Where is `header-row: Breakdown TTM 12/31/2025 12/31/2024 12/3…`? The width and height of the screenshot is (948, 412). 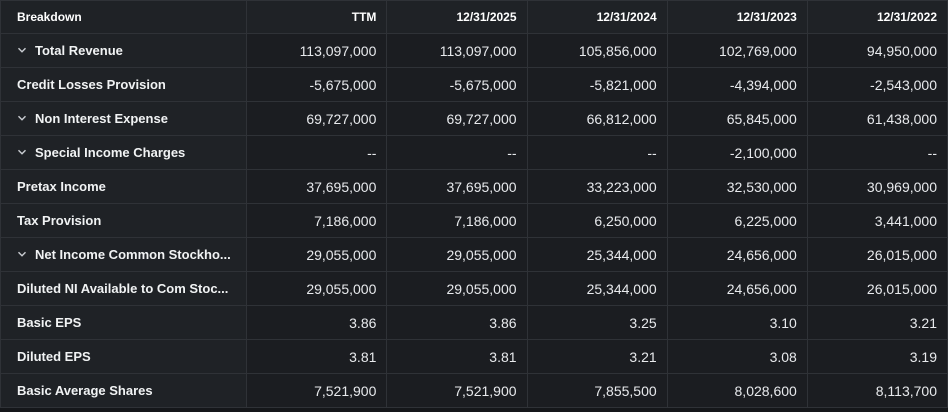
header-row: Breakdown TTM 12/31/2025 12/31/2024 12/3… is located at coordinates (474, 17).